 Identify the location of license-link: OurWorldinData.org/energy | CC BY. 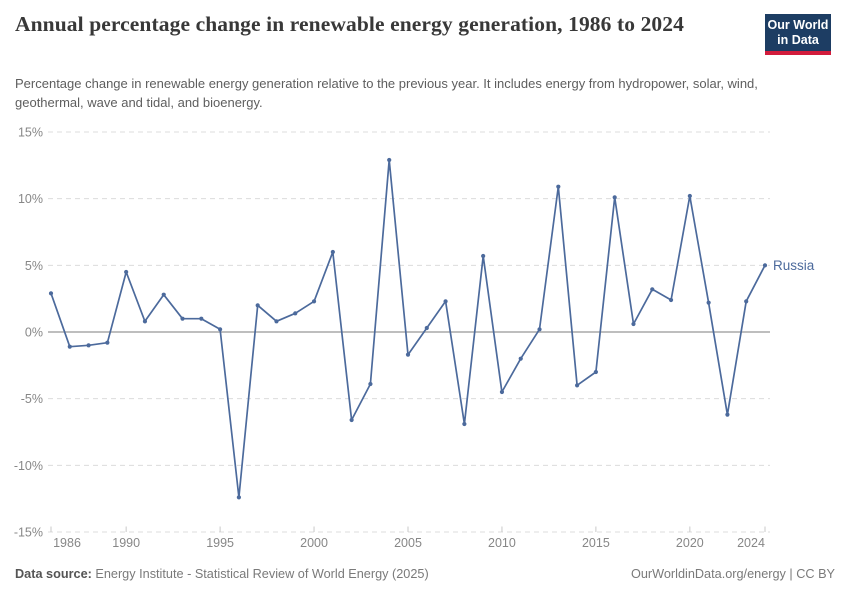
(732, 574).